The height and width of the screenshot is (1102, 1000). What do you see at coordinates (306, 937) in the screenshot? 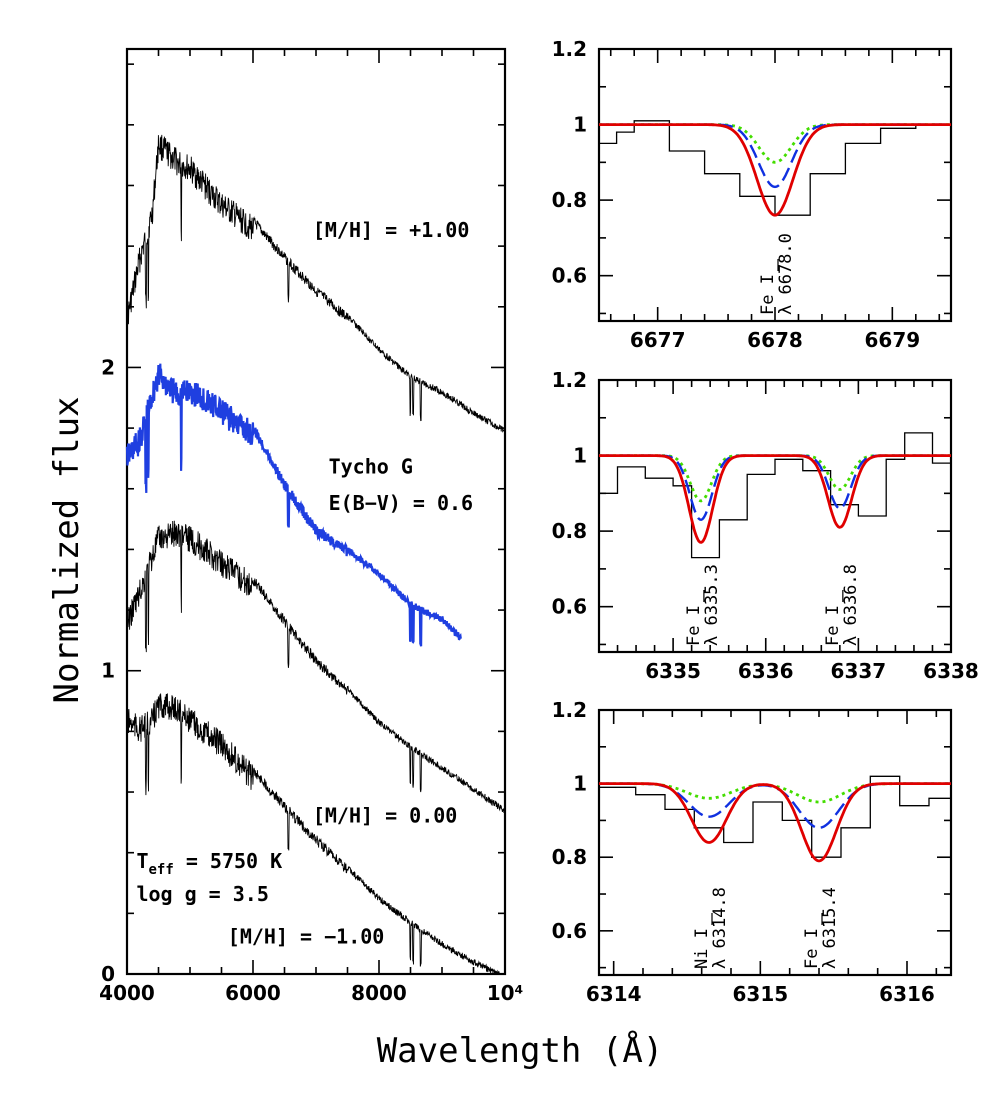
I see `main-annotation-6: [M/H] = −1.00` at bounding box center [306, 937].